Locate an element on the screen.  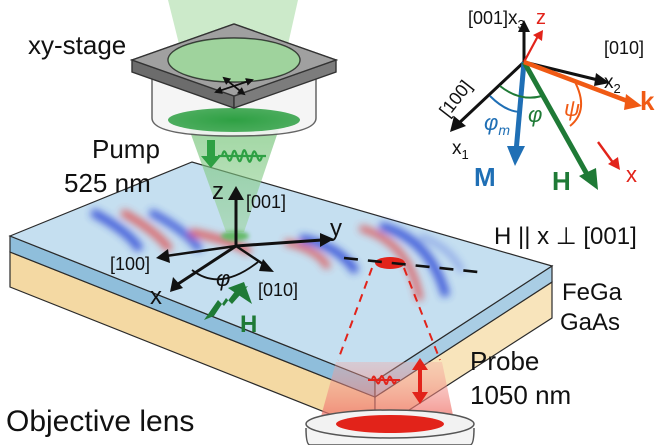
sample-axes is located at coordinates (245, 239).